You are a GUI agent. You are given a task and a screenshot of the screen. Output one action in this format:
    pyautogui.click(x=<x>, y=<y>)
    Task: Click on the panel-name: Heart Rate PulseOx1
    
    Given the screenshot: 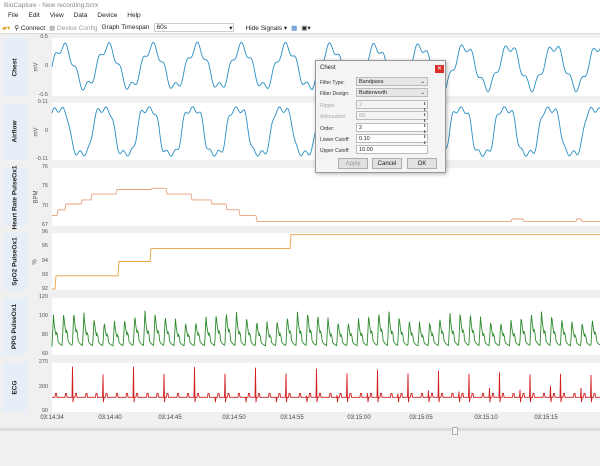 What is the action you would take?
    pyautogui.click(x=15, y=197)
    